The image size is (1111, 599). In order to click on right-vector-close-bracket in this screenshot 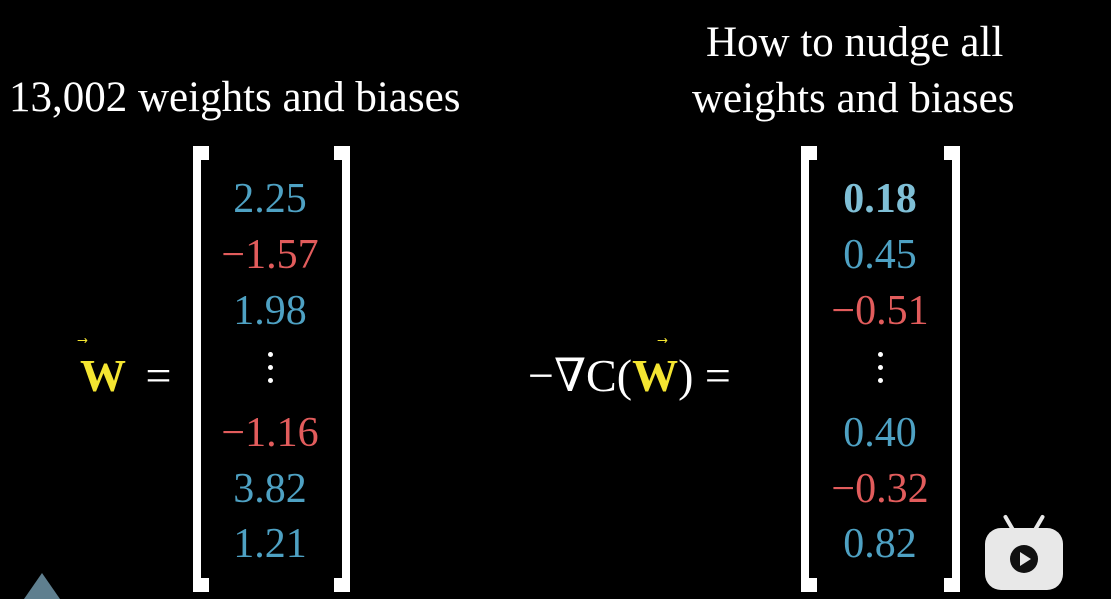, I will do `click(952, 369)`.